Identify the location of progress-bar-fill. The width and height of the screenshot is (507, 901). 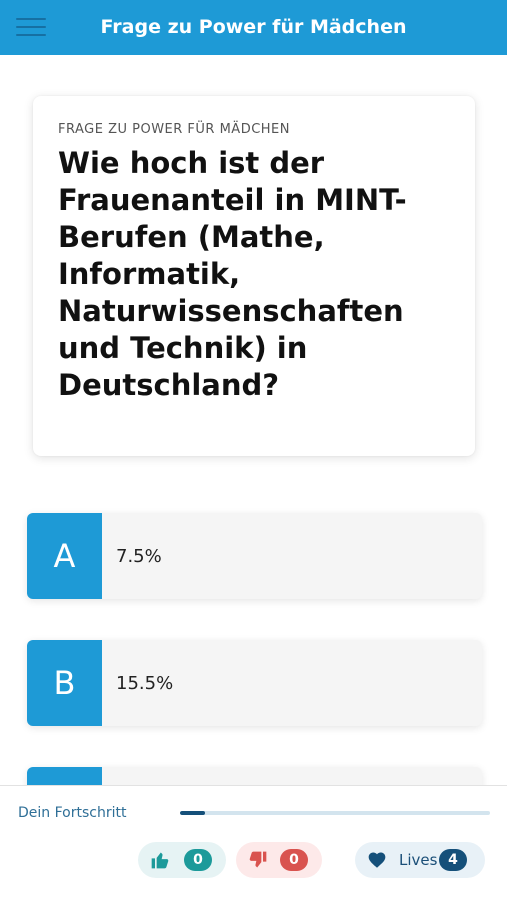
(192, 813).